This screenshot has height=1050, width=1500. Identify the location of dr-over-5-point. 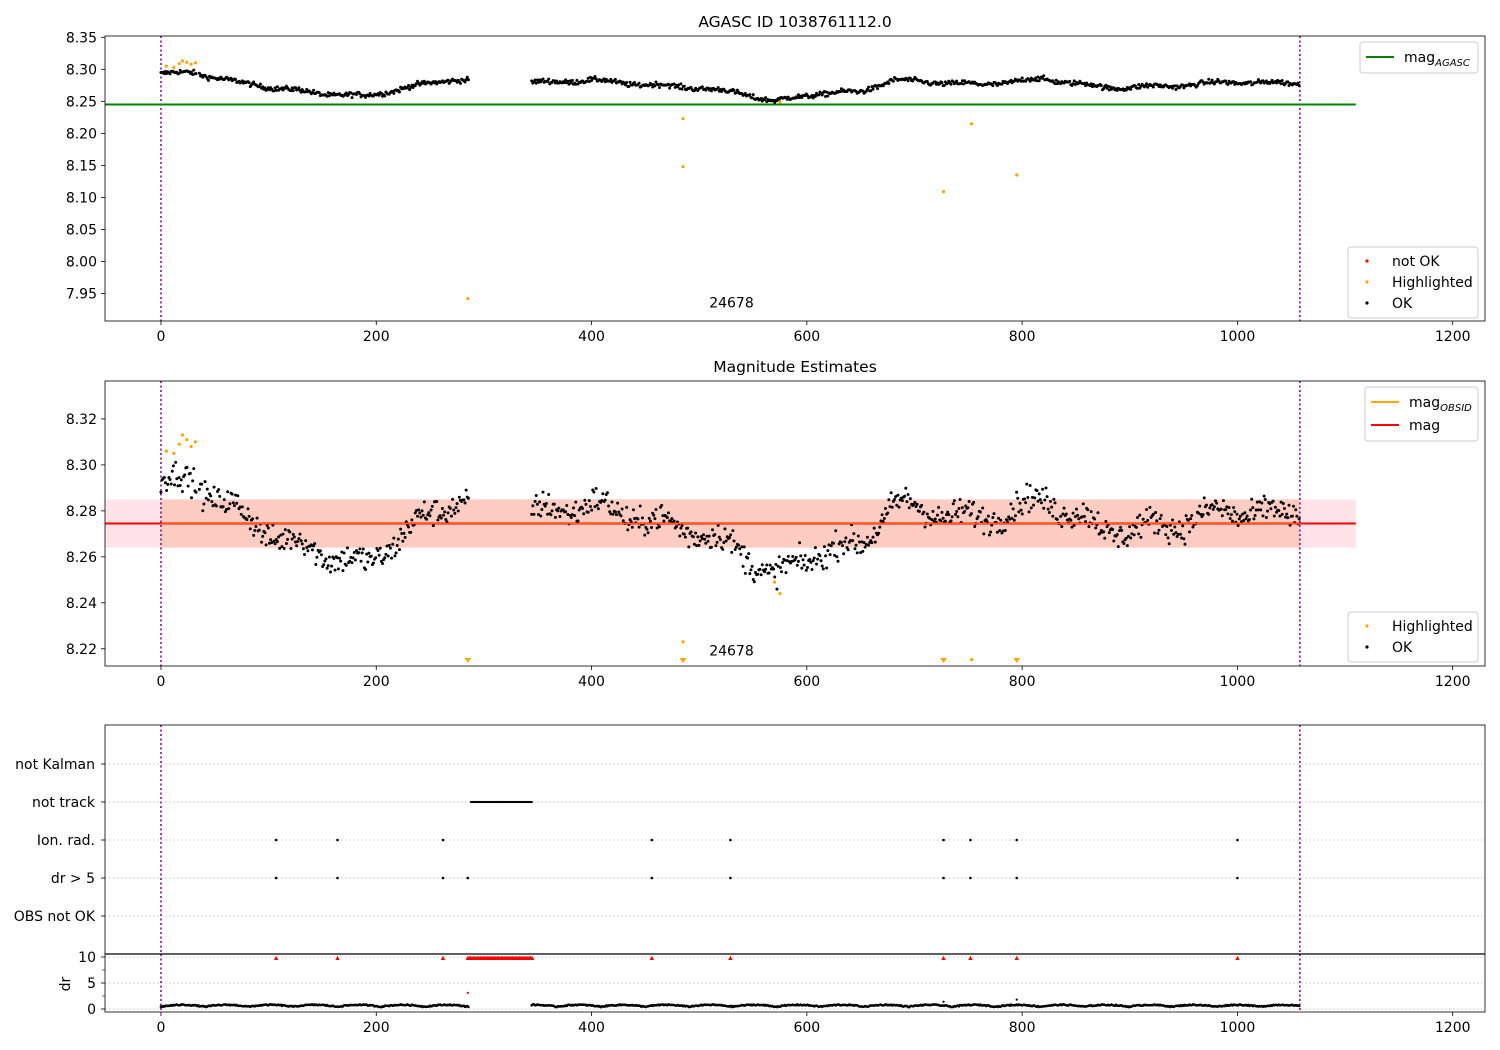
(943, 878).